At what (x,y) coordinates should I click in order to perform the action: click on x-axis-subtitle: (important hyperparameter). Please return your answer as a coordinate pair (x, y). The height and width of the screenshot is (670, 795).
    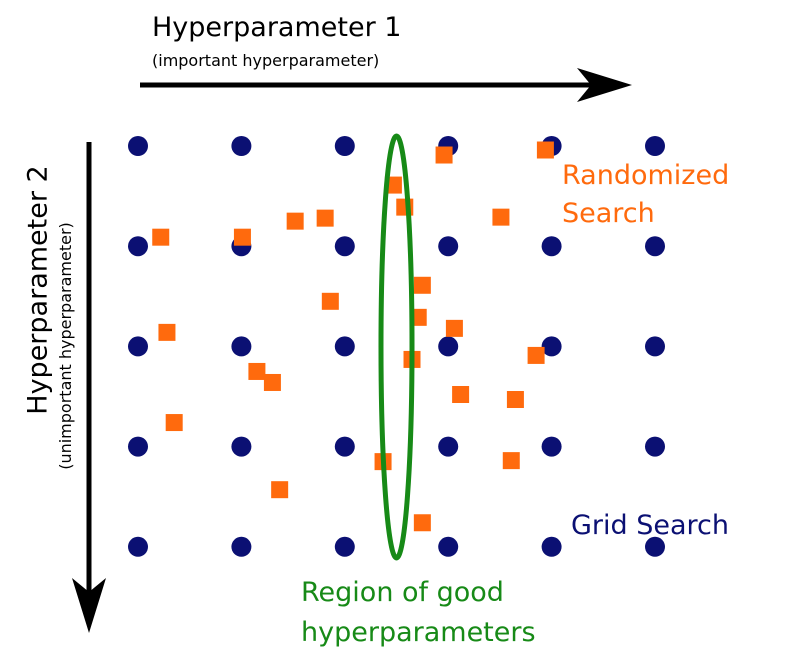
    Looking at the image, I should click on (266, 60).